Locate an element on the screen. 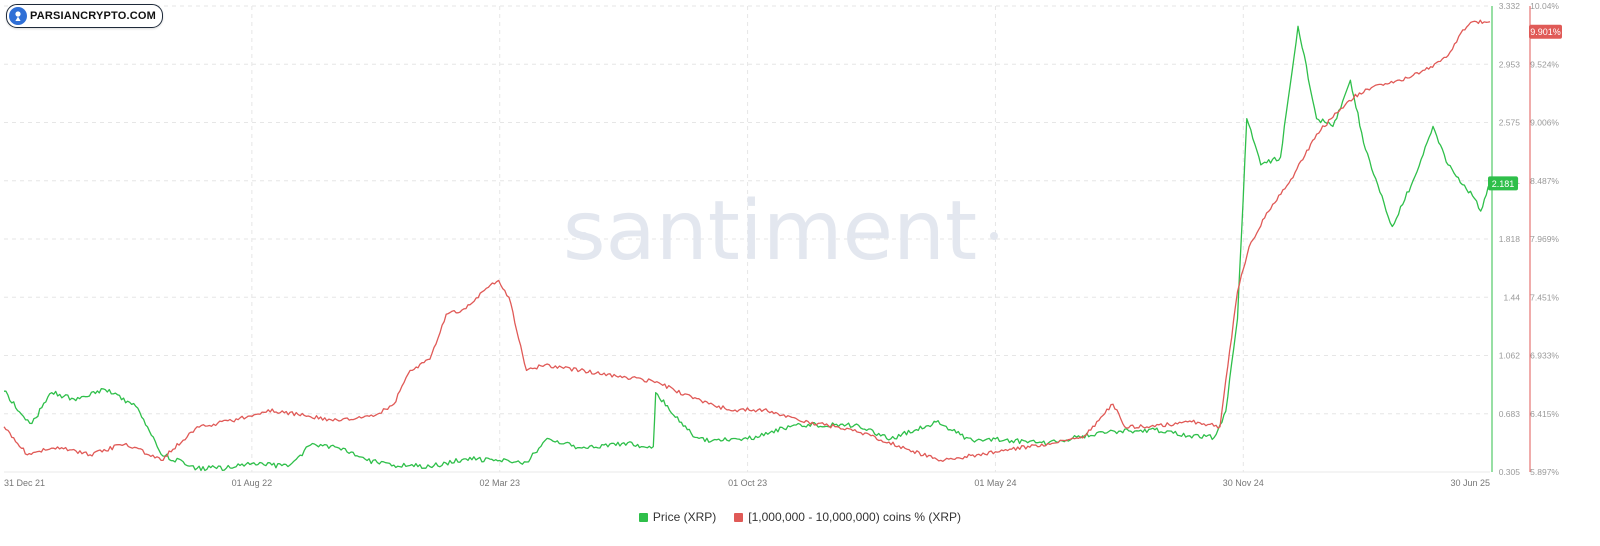  price-current-badge is located at coordinates (1503, 183).